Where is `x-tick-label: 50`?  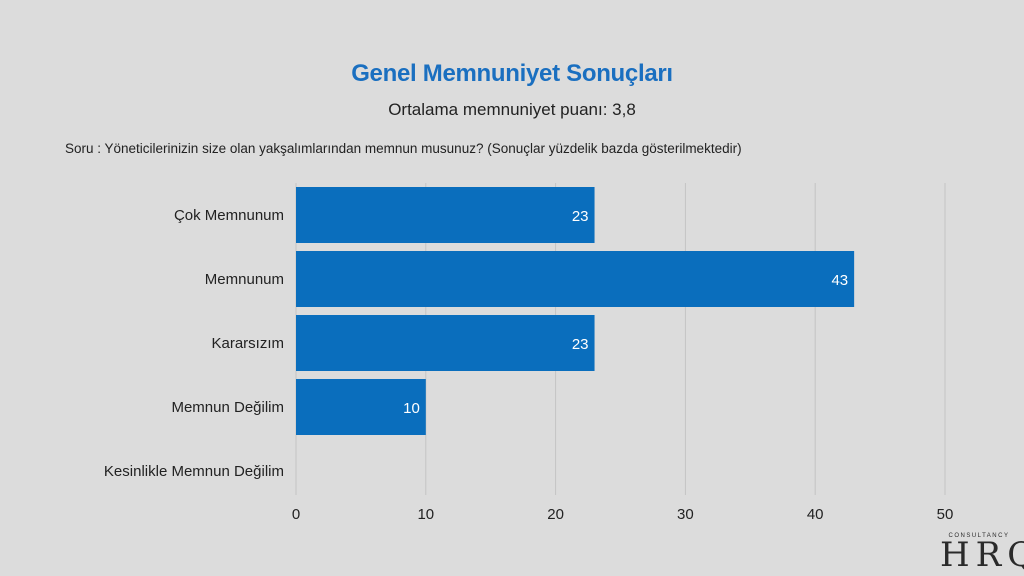 x-tick-label: 50 is located at coordinates (945, 514).